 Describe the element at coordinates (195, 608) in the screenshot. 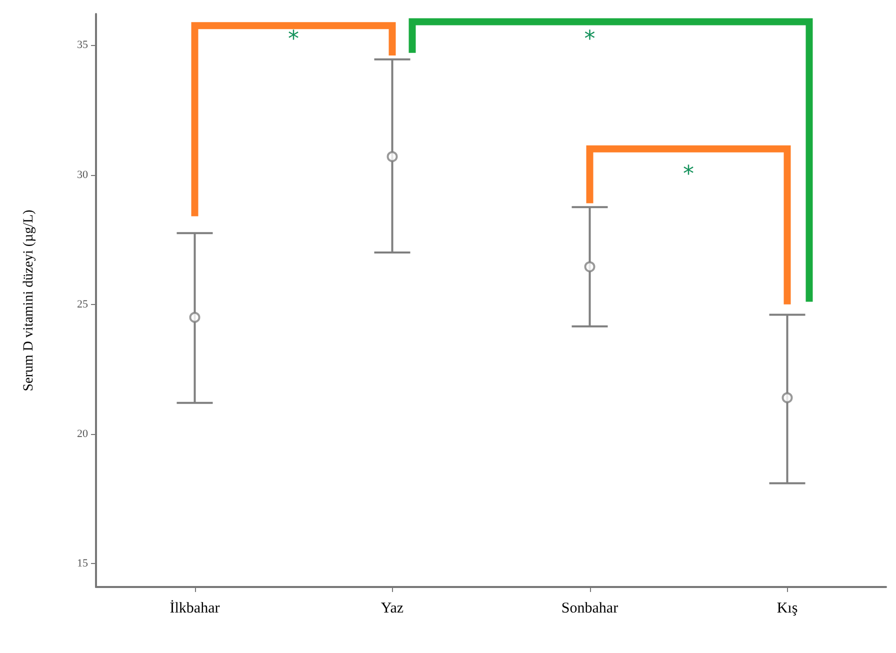

I see `x-tick-label: İlkbahar` at that location.